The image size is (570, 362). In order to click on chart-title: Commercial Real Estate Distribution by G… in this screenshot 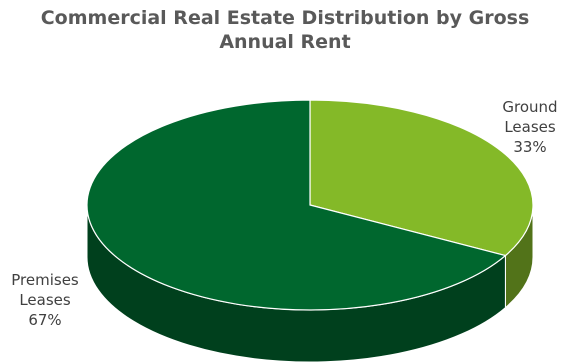, I will do `click(285, 30)`.